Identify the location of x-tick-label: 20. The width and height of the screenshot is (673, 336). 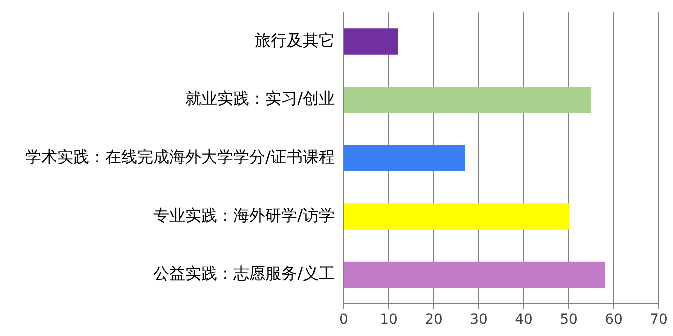
(434, 320).